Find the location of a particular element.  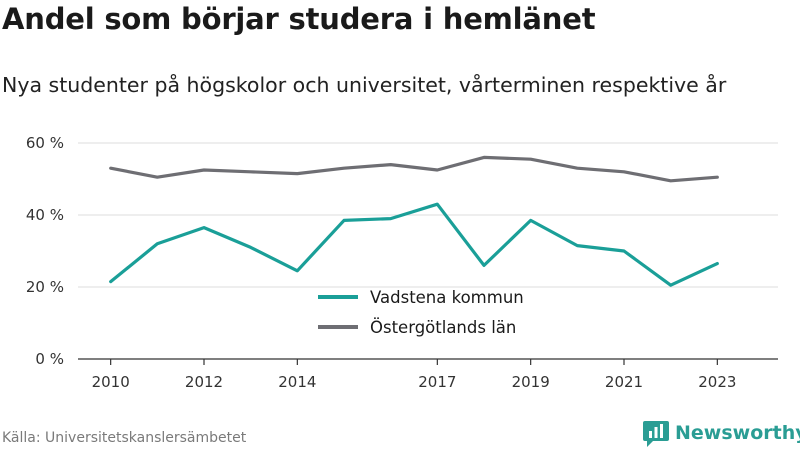

legend-label: Vadstena kommun is located at coordinates (447, 297).